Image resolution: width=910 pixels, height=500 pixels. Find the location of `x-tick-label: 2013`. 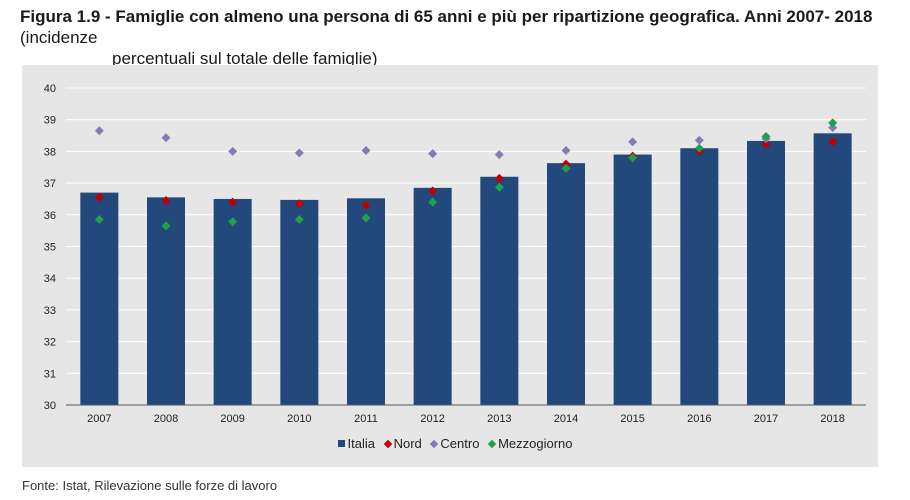

x-tick-label: 2013 is located at coordinates (499, 419).